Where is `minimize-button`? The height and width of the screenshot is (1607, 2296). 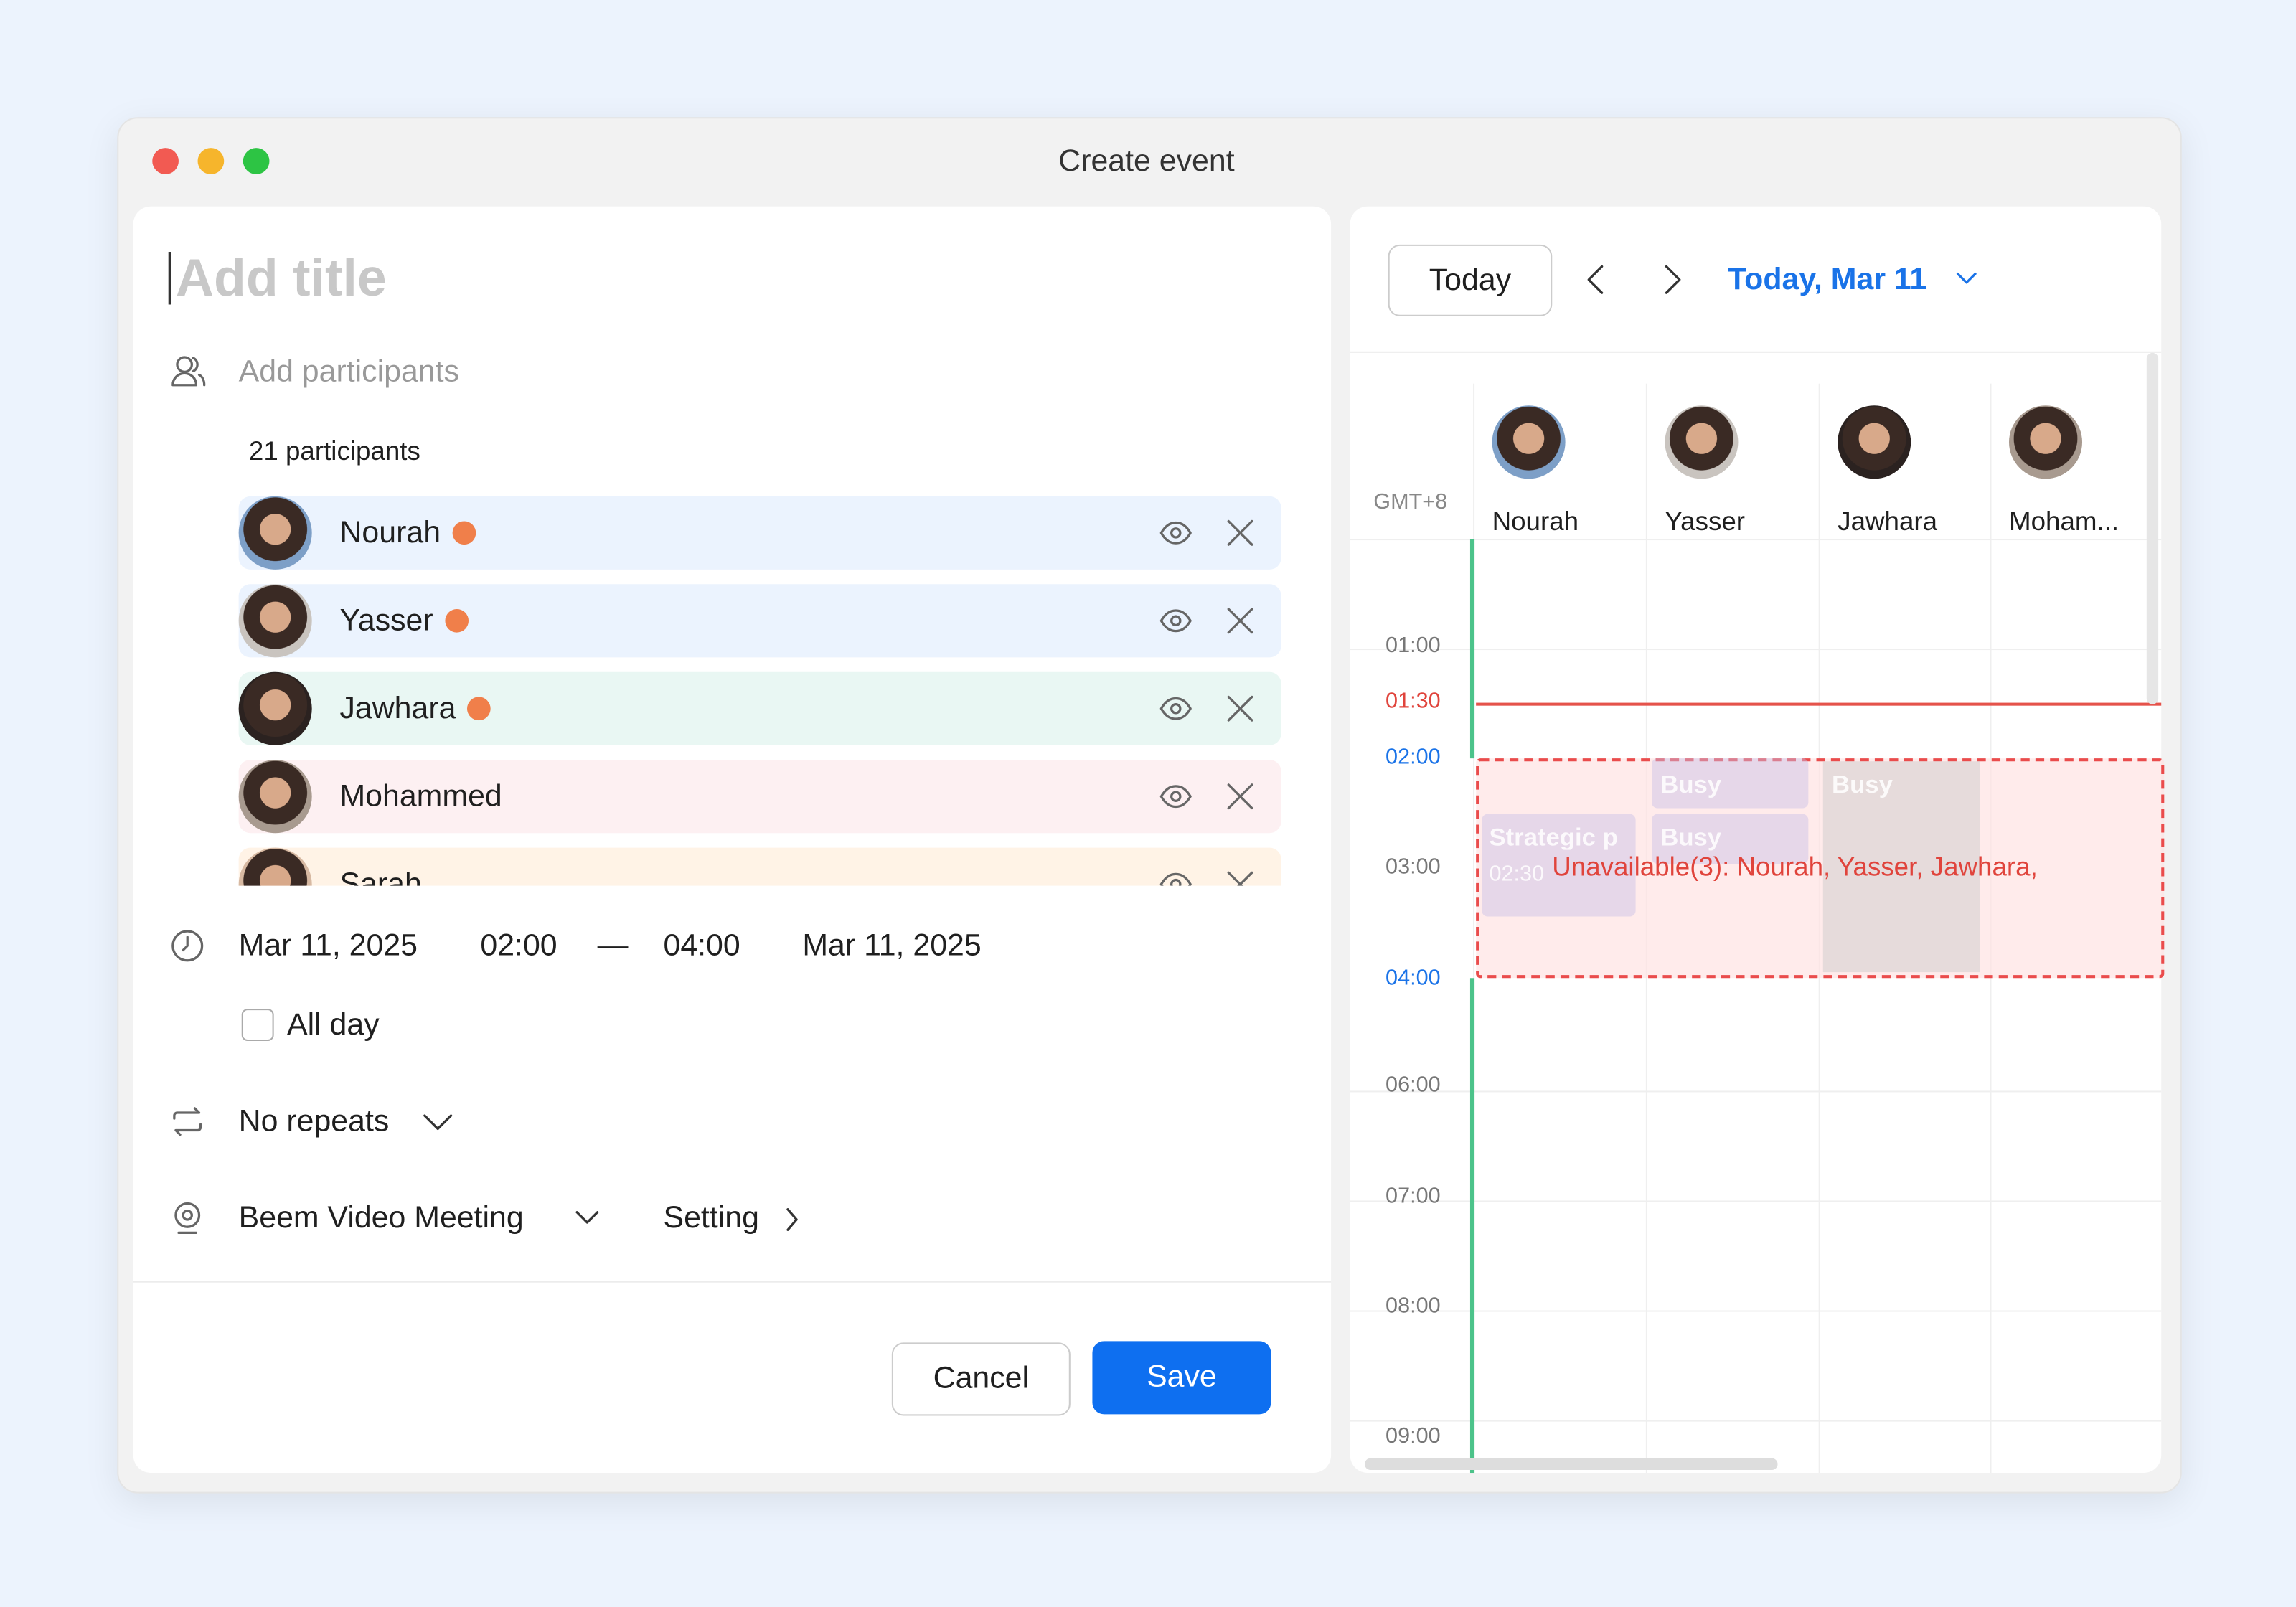 minimize-button is located at coordinates (211, 161).